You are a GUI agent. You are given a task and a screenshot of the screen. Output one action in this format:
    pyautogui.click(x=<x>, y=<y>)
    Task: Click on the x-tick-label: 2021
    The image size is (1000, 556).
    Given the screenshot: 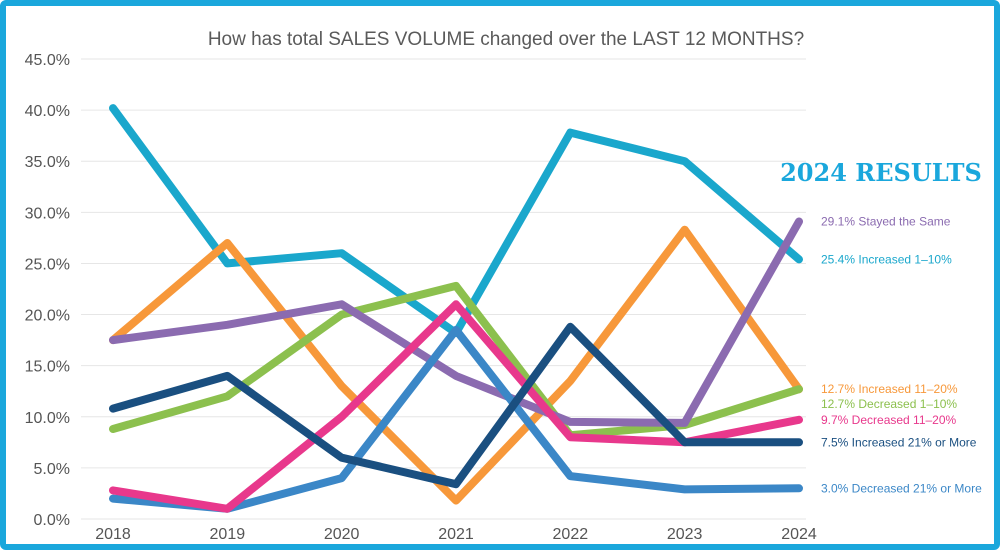 What is the action you would take?
    pyautogui.click(x=456, y=534)
    